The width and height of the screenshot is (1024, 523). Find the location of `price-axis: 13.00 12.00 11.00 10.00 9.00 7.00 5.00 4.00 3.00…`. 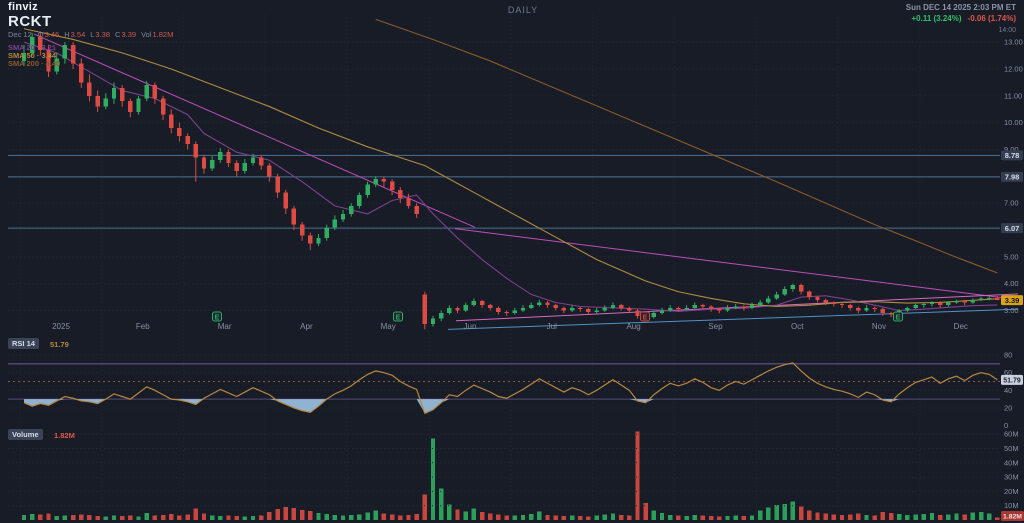

price-axis: 13.00 12.00 11.00 10.00 9.00 7.00 5.00 4.00 3.00… is located at coordinates (1012, 176).